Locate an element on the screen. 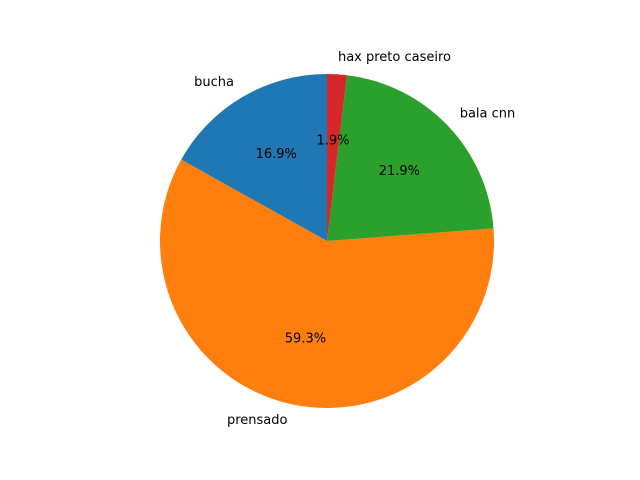 This screenshot has height=480, width=640. slice-label: bala cnn is located at coordinates (488, 113).